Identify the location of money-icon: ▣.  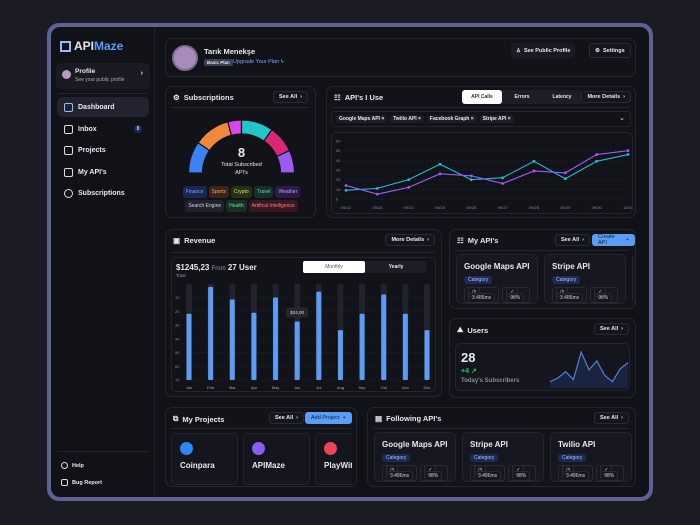
(177, 240).